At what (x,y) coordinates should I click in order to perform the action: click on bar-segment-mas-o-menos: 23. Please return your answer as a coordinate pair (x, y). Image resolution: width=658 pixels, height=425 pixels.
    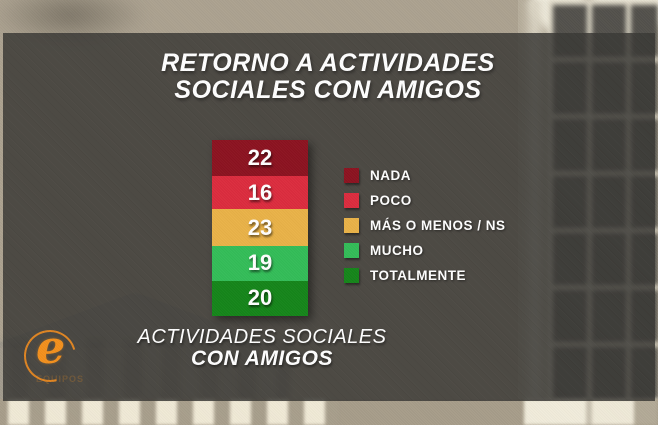
    Looking at the image, I should click on (260, 228).